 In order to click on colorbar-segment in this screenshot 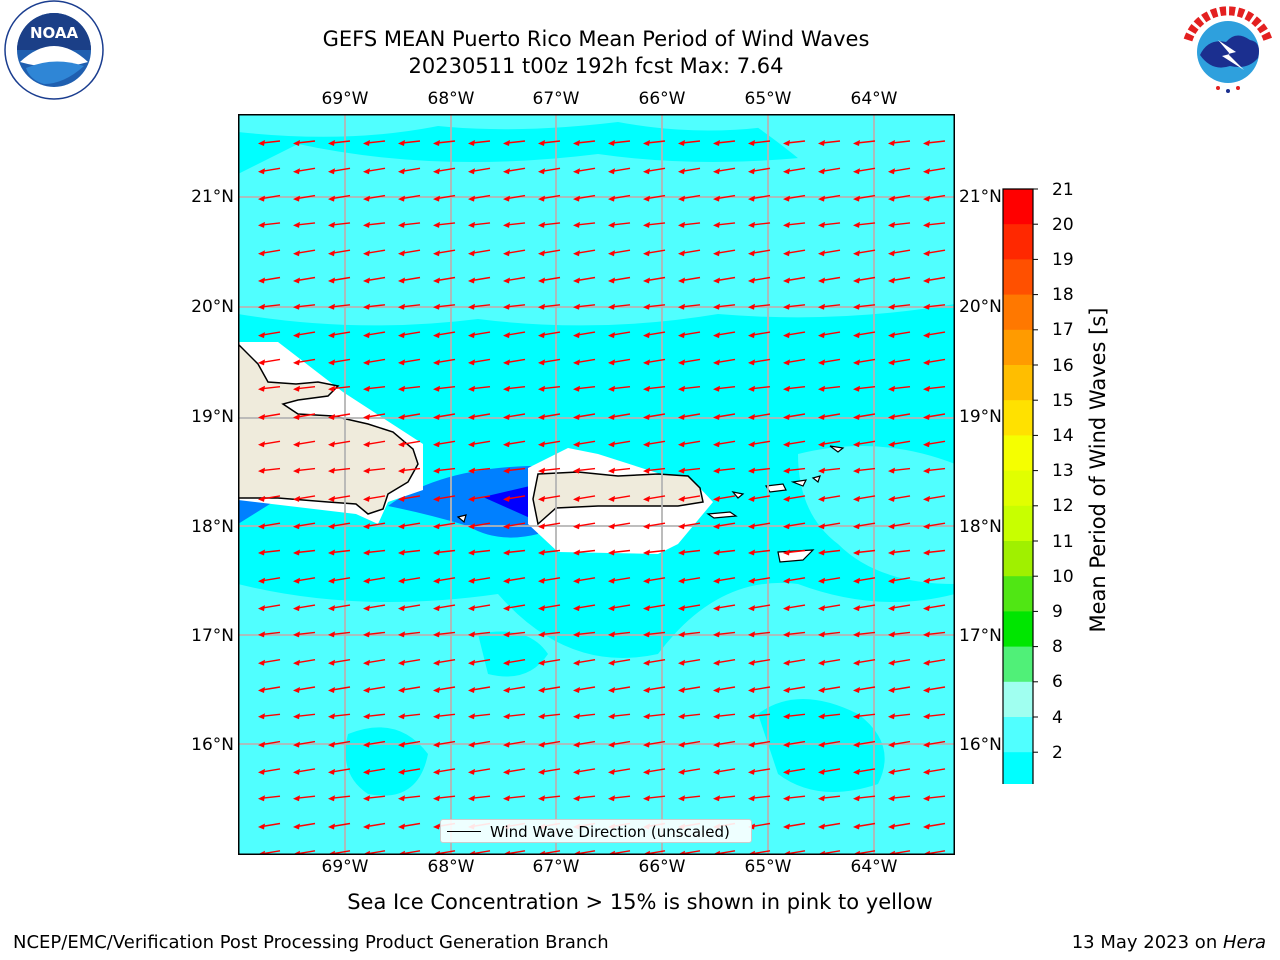, I will do `click(1018, 523)`.